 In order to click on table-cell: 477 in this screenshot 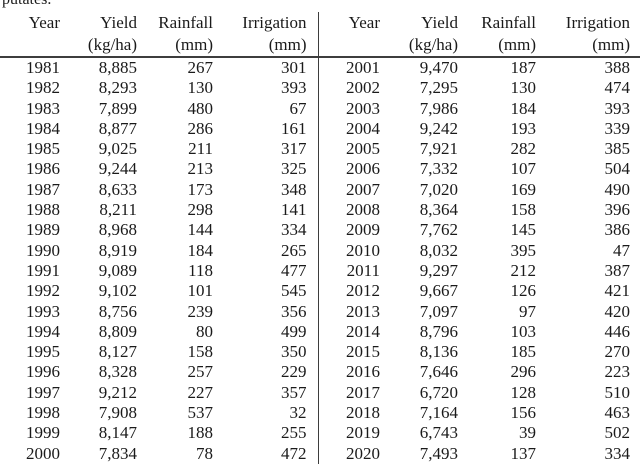, I will do `click(294, 270)`.